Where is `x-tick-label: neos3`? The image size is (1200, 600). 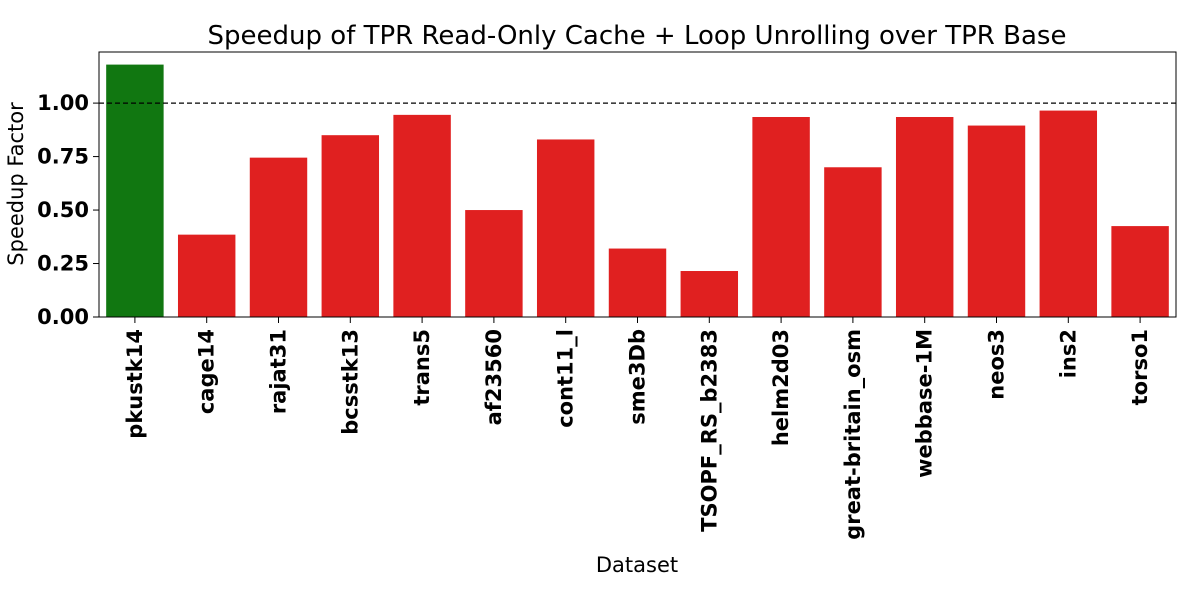 x-tick-label: neos3 is located at coordinates (997, 364).